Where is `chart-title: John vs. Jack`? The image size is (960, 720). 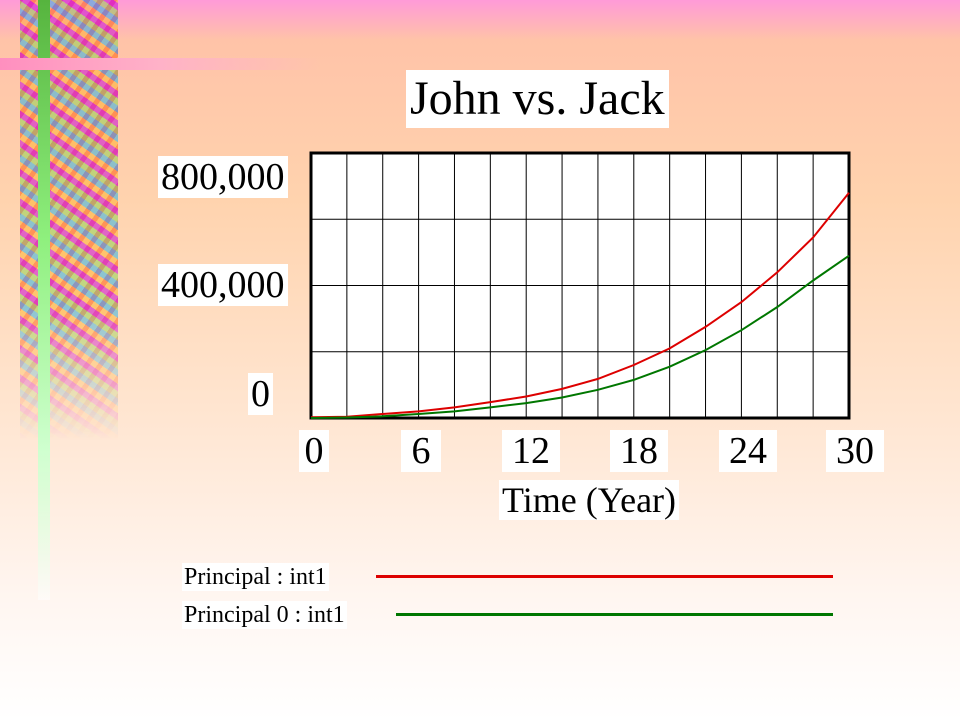
chart-title: John vs. Jack is located at coordinates (537, 99).